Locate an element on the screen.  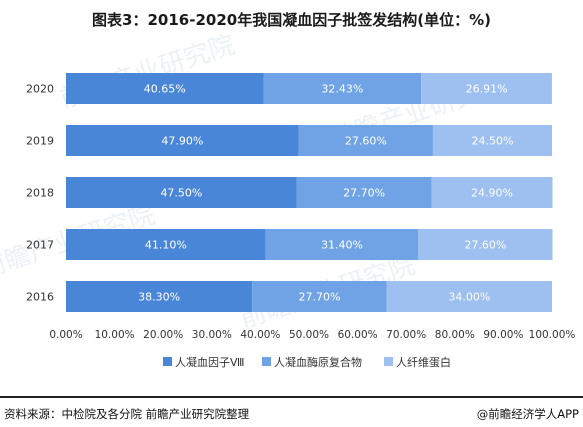
data-label: 47.50% is located at coordinates (181, 193).